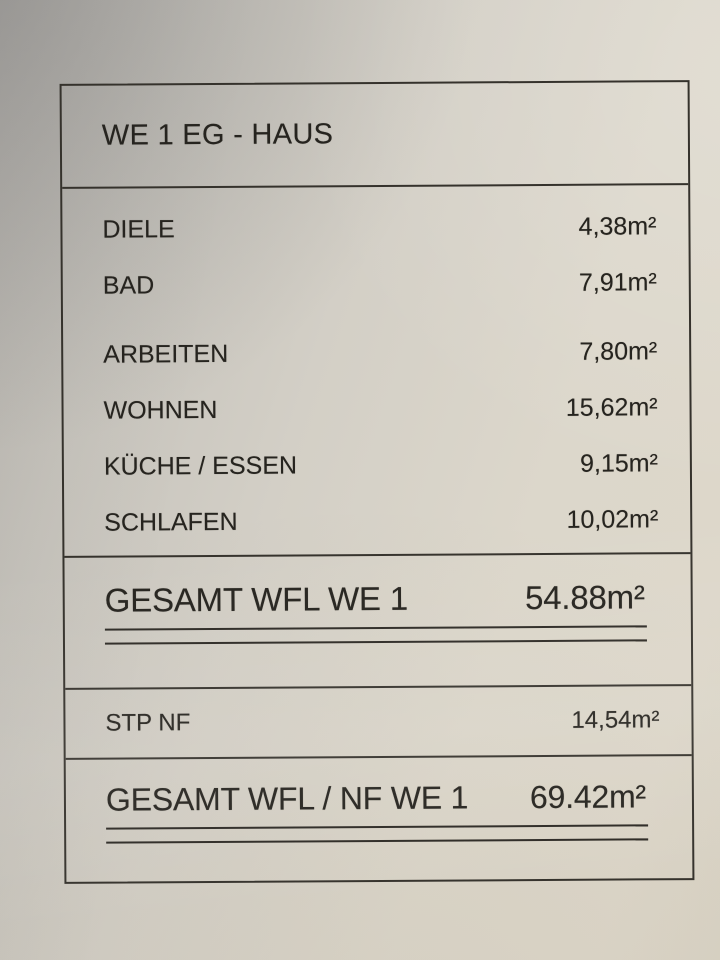 This screenshot has height=960, width=720. What do you see at coordinates (612, 519) in the screenshot?
I see `room-area: 10,02m²` at bounding box center [612, 519].